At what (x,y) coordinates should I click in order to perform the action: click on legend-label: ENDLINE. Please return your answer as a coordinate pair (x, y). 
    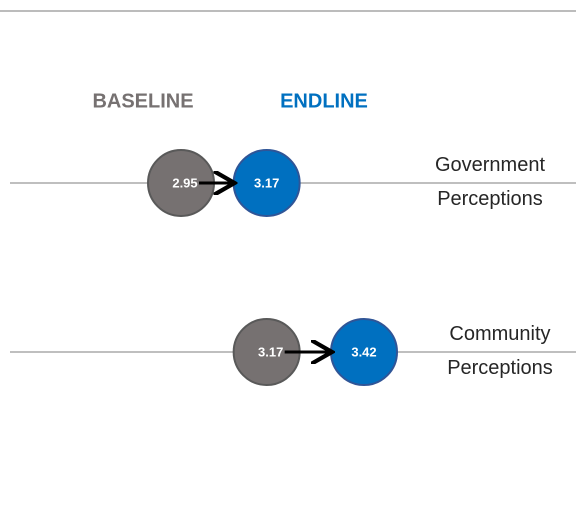
    Looking at the image, I should click on (324, 101).